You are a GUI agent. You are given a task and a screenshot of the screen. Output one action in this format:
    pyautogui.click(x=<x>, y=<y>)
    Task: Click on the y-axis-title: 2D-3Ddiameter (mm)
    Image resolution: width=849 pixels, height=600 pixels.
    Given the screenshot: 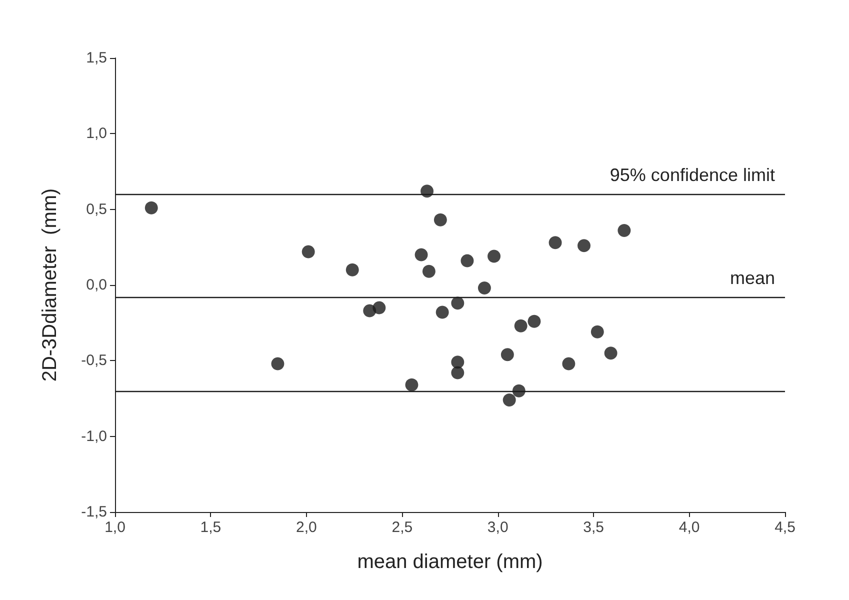 What is the action you would take?
    pyautogui.click(x=50, y=285)
    